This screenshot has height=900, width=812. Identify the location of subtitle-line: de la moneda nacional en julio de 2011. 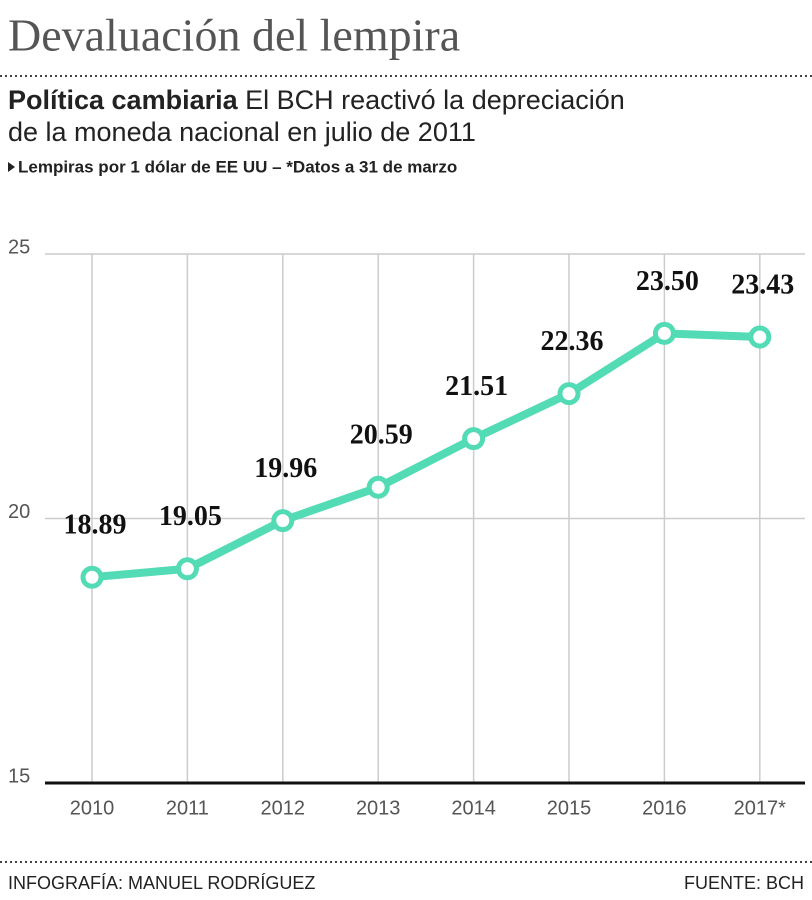
(242, 132).